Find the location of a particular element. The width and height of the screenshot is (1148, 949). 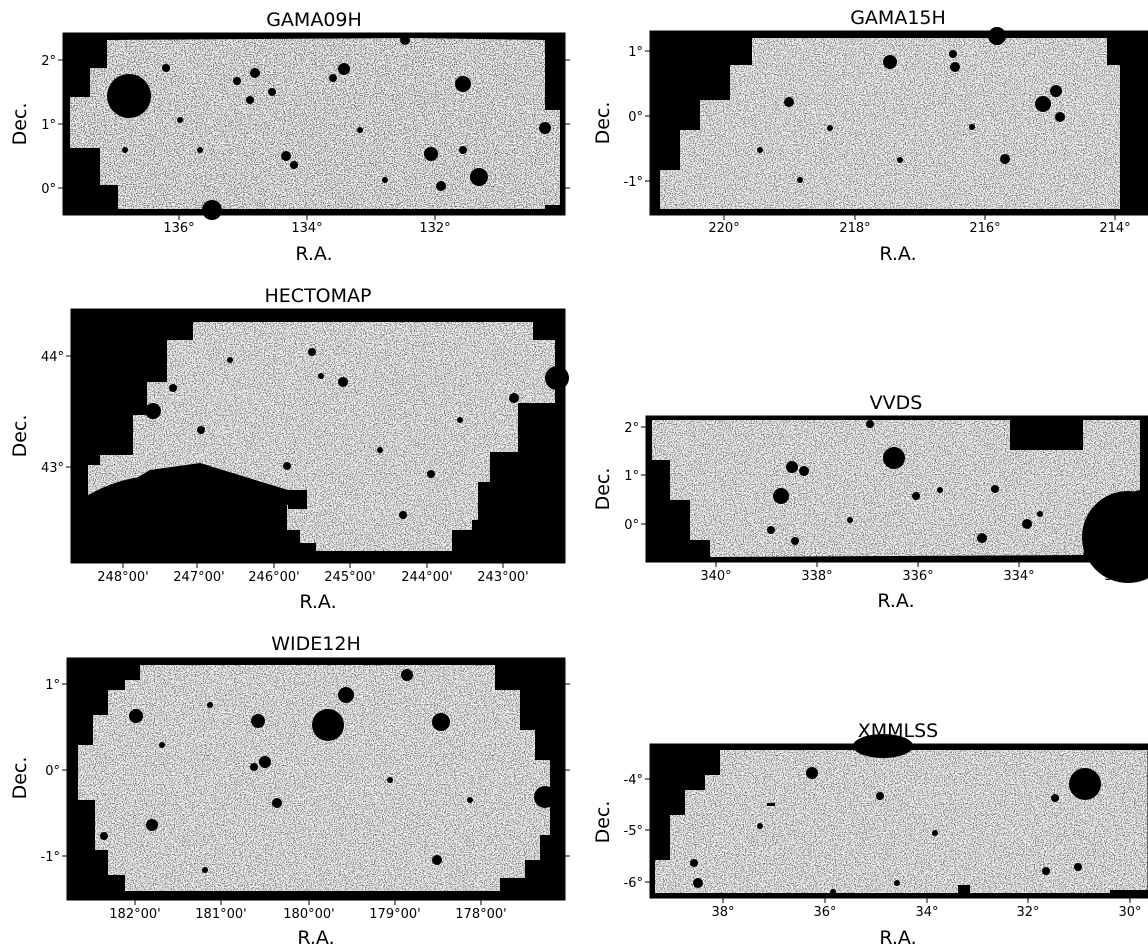

panel-xmmlss-xtick-38: 38° is located at coordinates (722, 912).